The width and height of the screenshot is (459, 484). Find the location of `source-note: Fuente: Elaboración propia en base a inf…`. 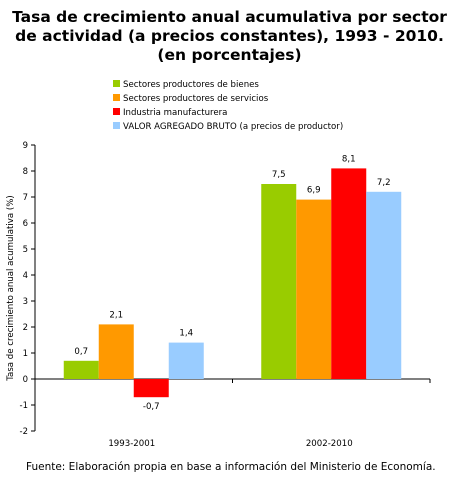

source-note: Fuente: Elaboración propia en base a inf… is located at coordinates (231, 467).